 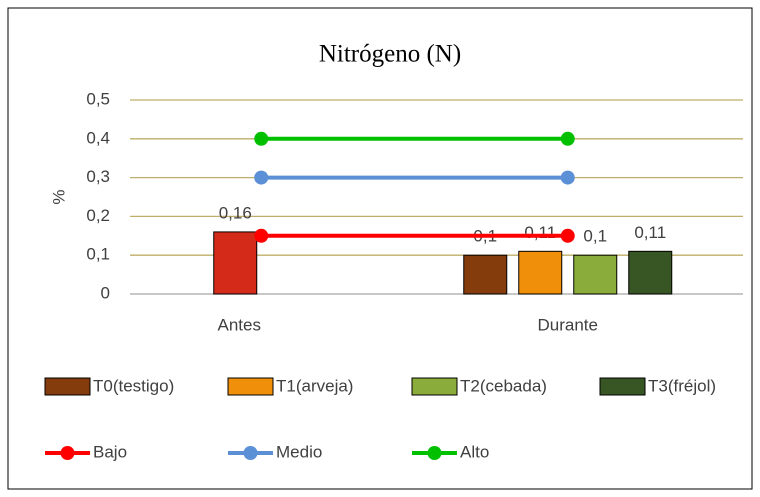 What do you see at coordinates (568, 324) in the screenshot?
I see `x-tick-label: Durante` at bounding box center [568, 324].